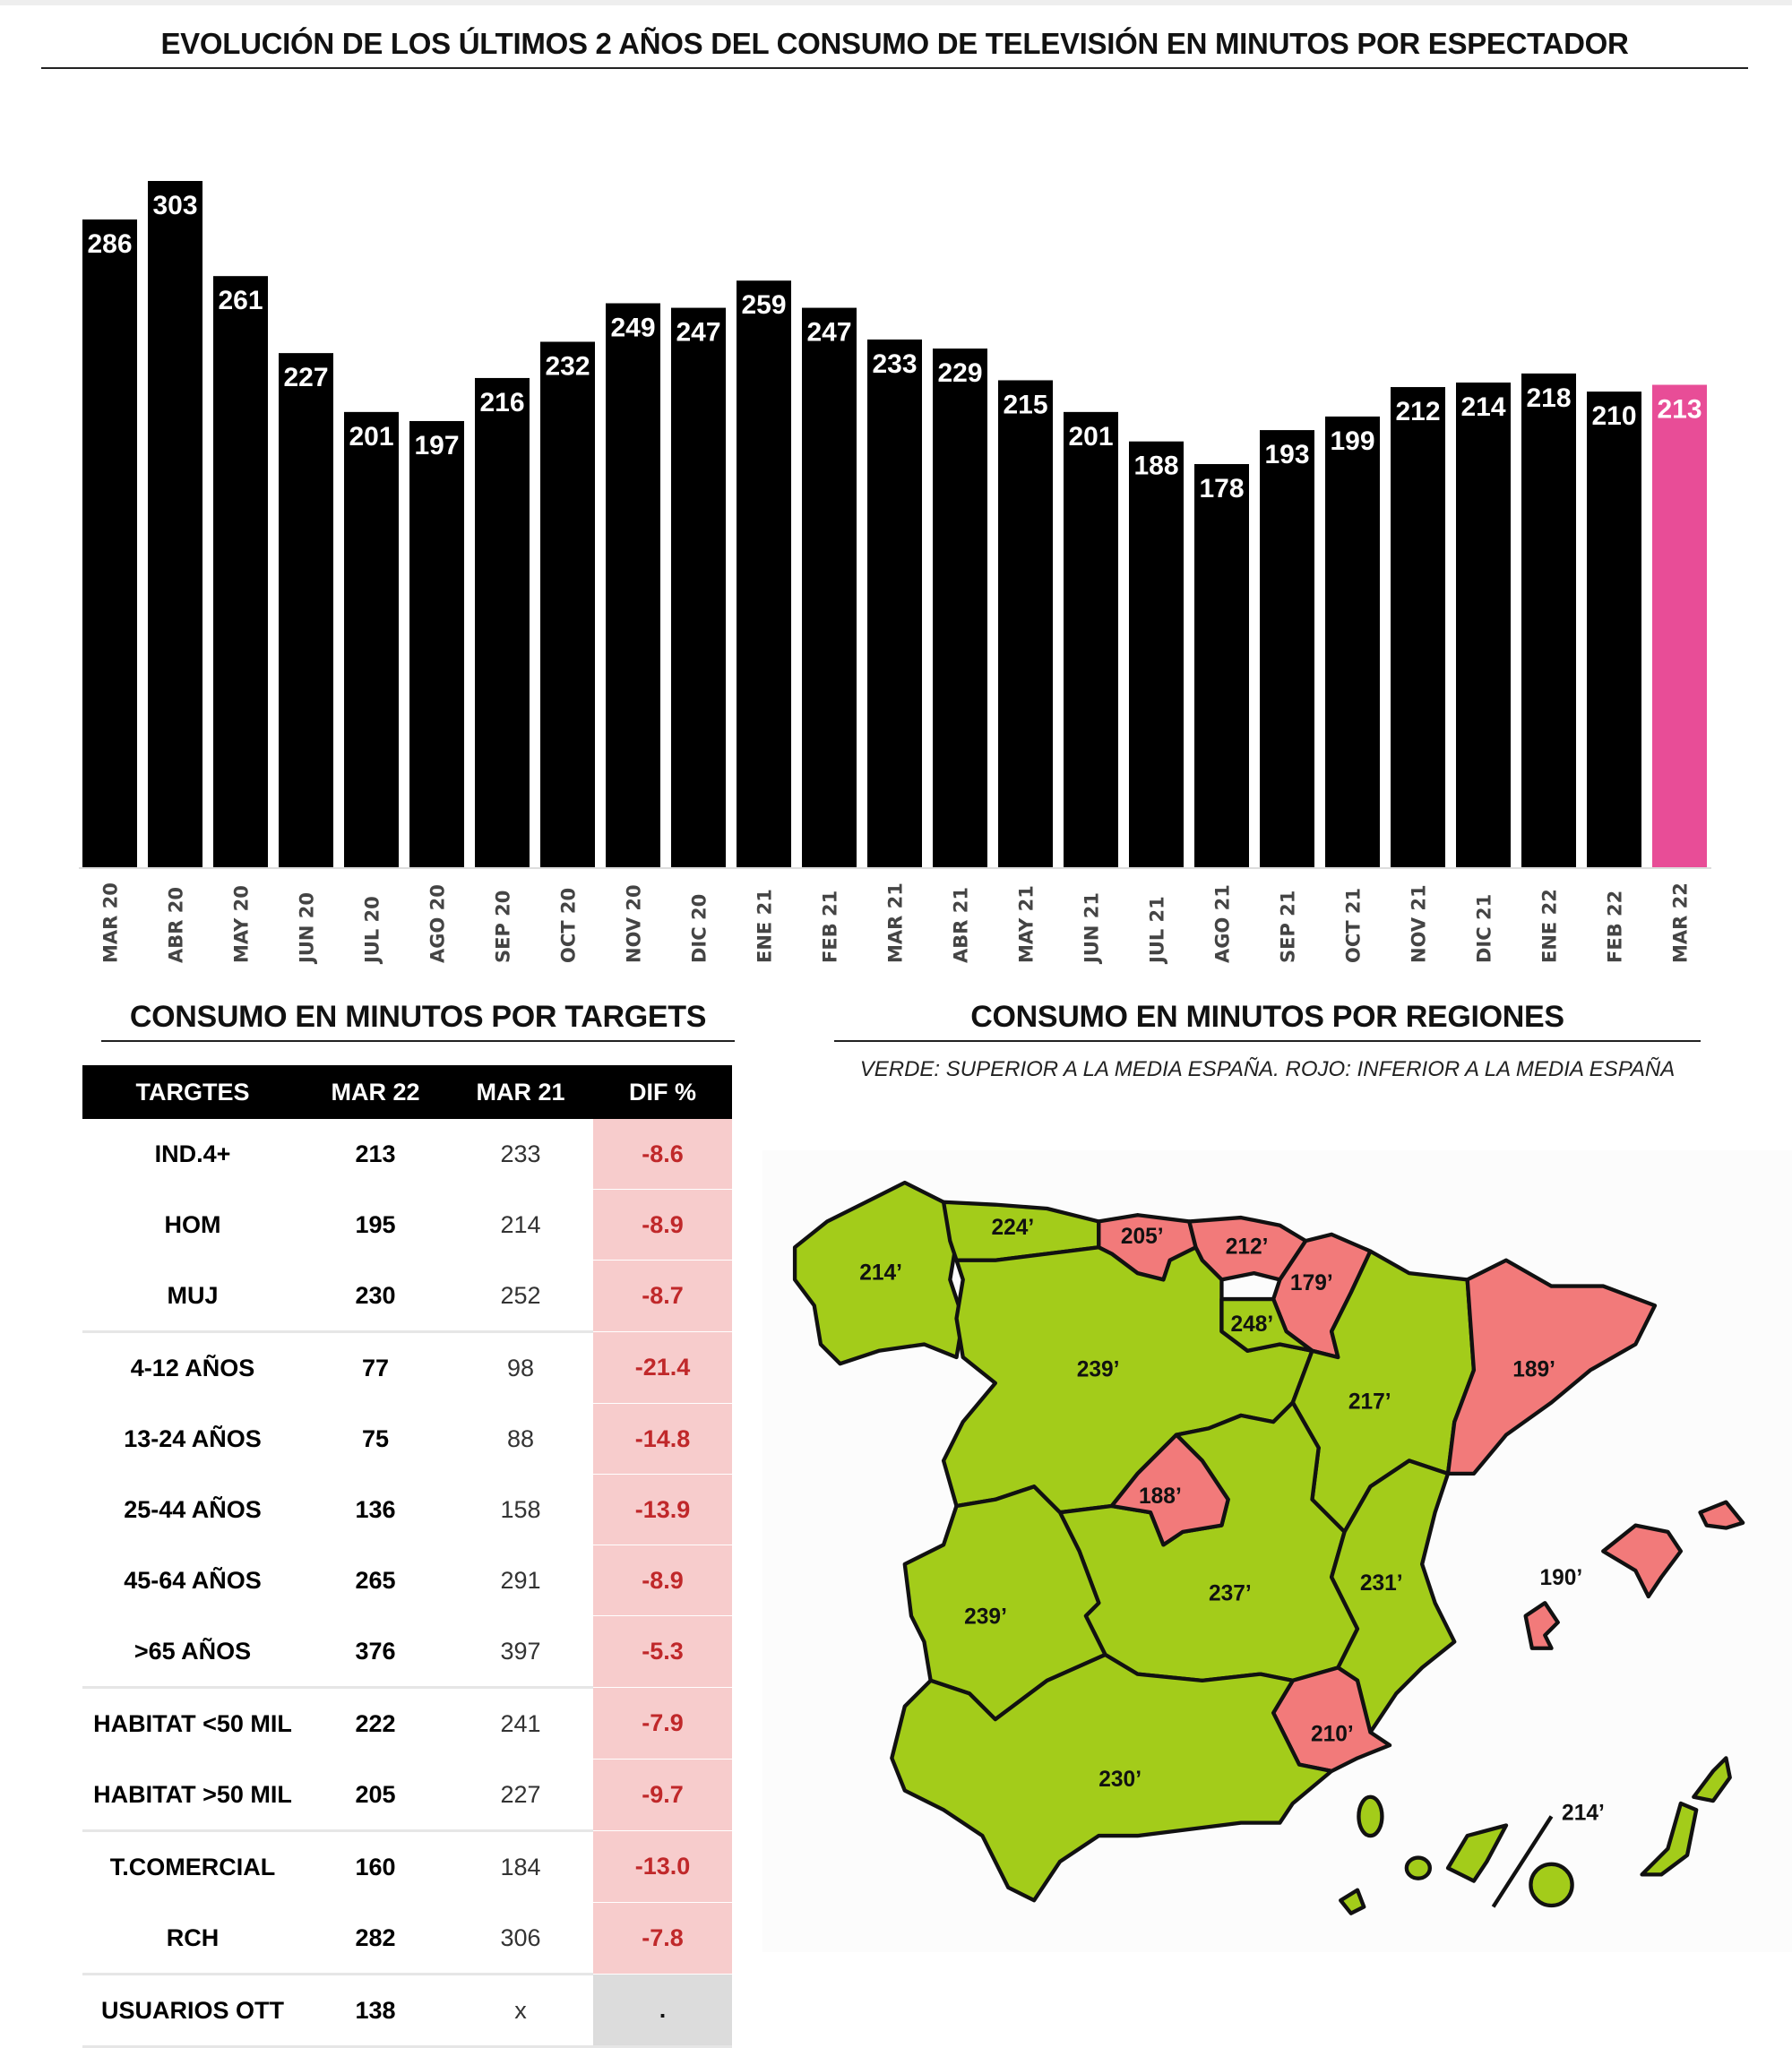 This screenshot has width=1792, height=2048. Describe the element at coordinates (1247, 1247) in the screenshot. I see `label-pais-vasco: 212’` at that location.